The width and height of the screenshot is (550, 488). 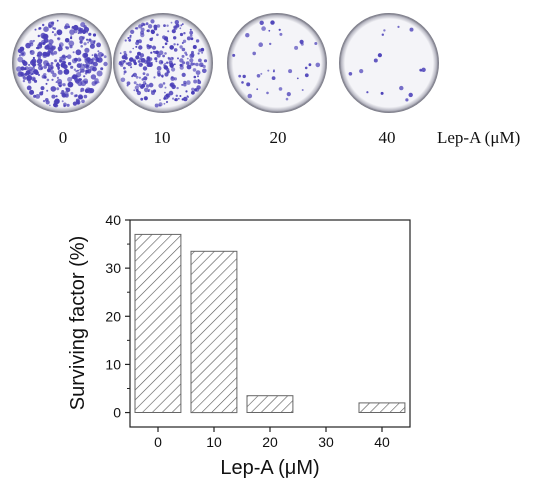 I want to click on x-tick-label-40: 40, so click(x=382, y=442).